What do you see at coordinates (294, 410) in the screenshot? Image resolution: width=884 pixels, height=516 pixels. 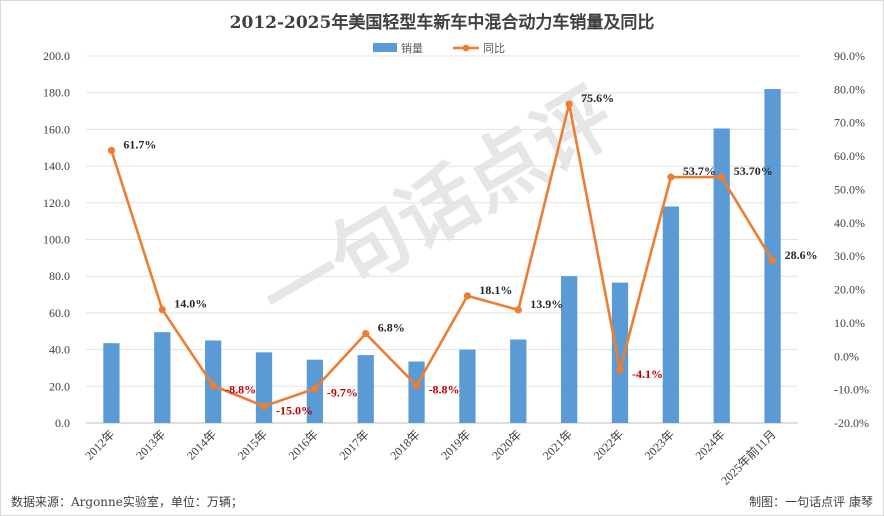 I see `data-label: -15.0%` at bounding box center [294, 410].